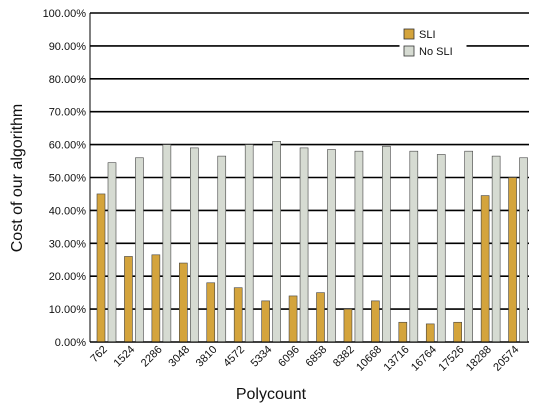 This screenshot has height=405, width=539. I want to click on x-tick-label: 762, so click(98, 354).